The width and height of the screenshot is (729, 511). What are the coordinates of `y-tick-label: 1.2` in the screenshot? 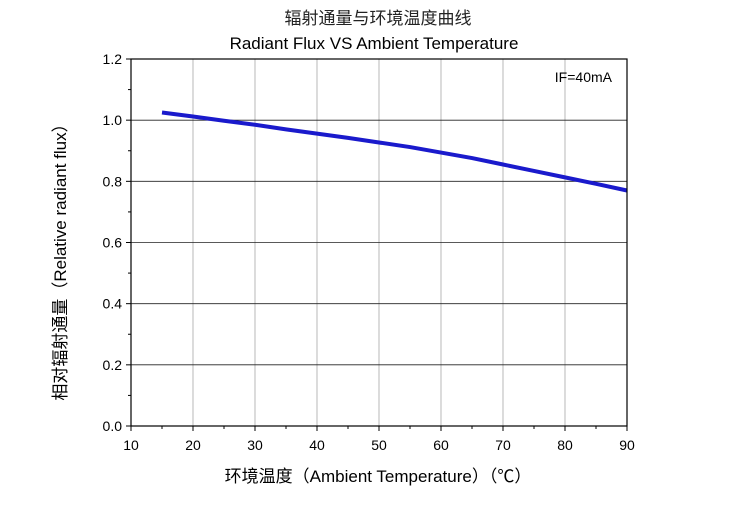 It's located at (113, 59).